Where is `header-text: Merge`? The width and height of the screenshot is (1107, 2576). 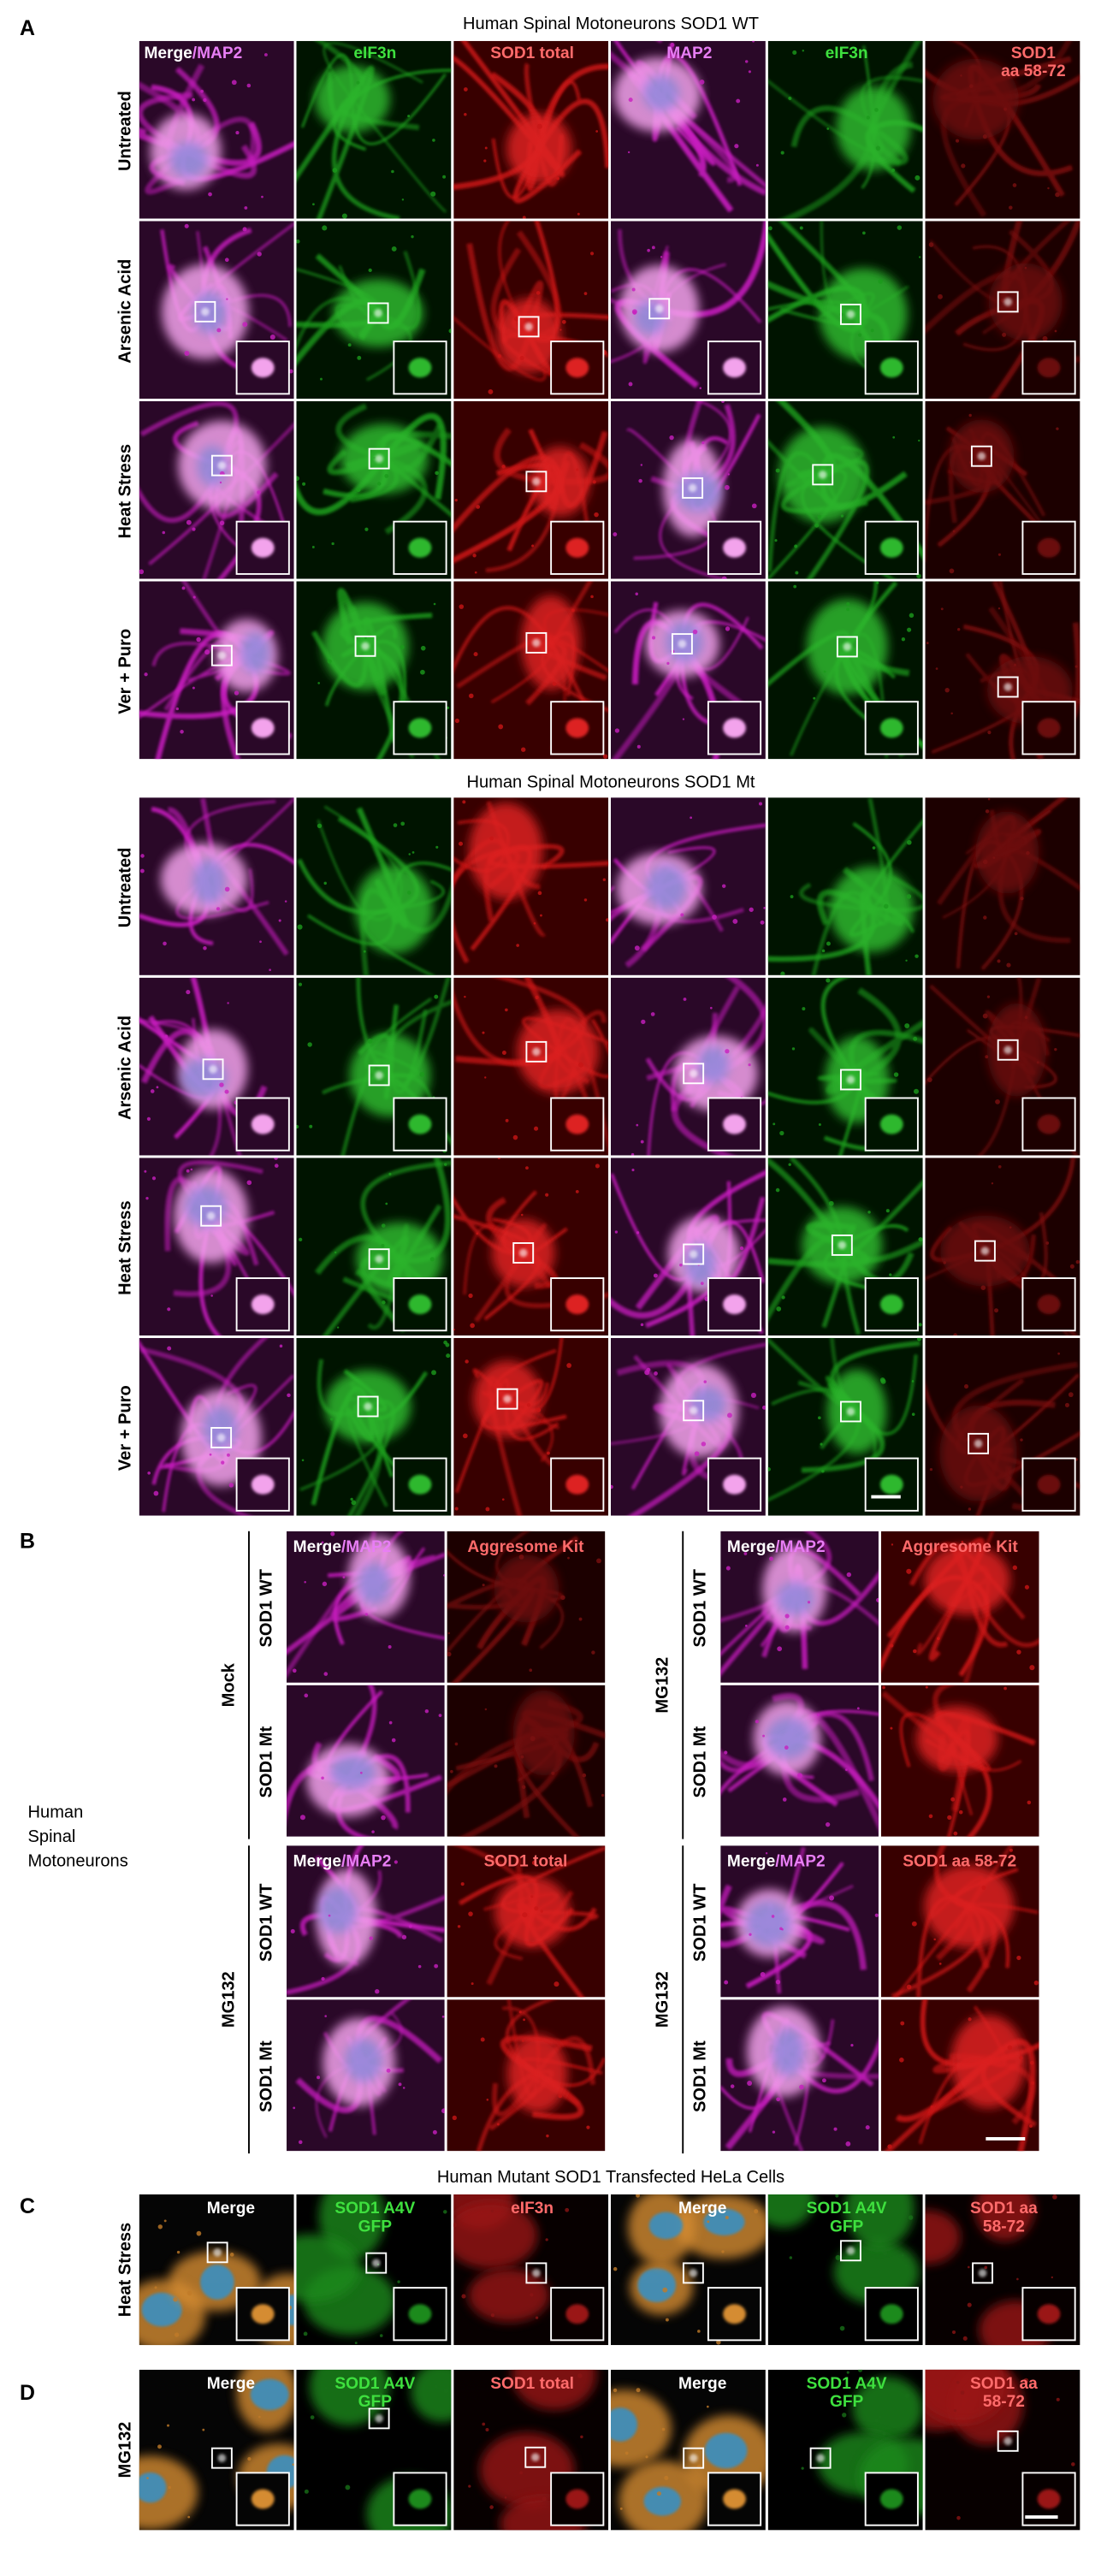 header-text: Merge is located at coordinates (702, 2384).